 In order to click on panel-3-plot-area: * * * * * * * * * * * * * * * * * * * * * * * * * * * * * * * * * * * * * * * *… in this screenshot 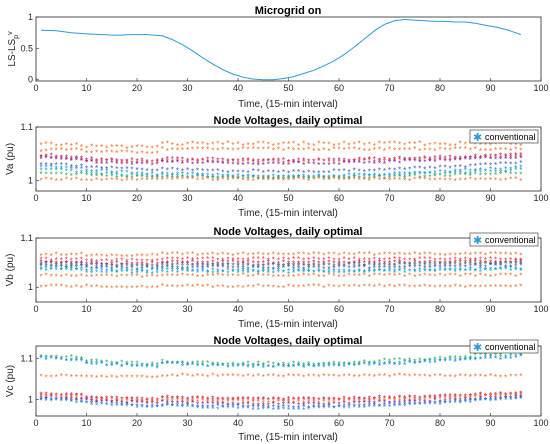, I will do `click(280, 272)`.